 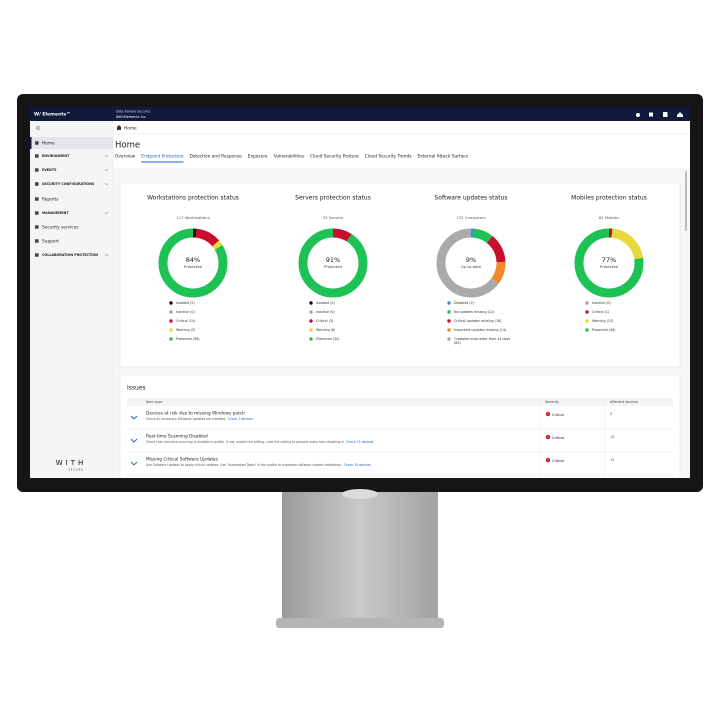 I want to click on nav-item: Reports, so click(x=50, y=200).